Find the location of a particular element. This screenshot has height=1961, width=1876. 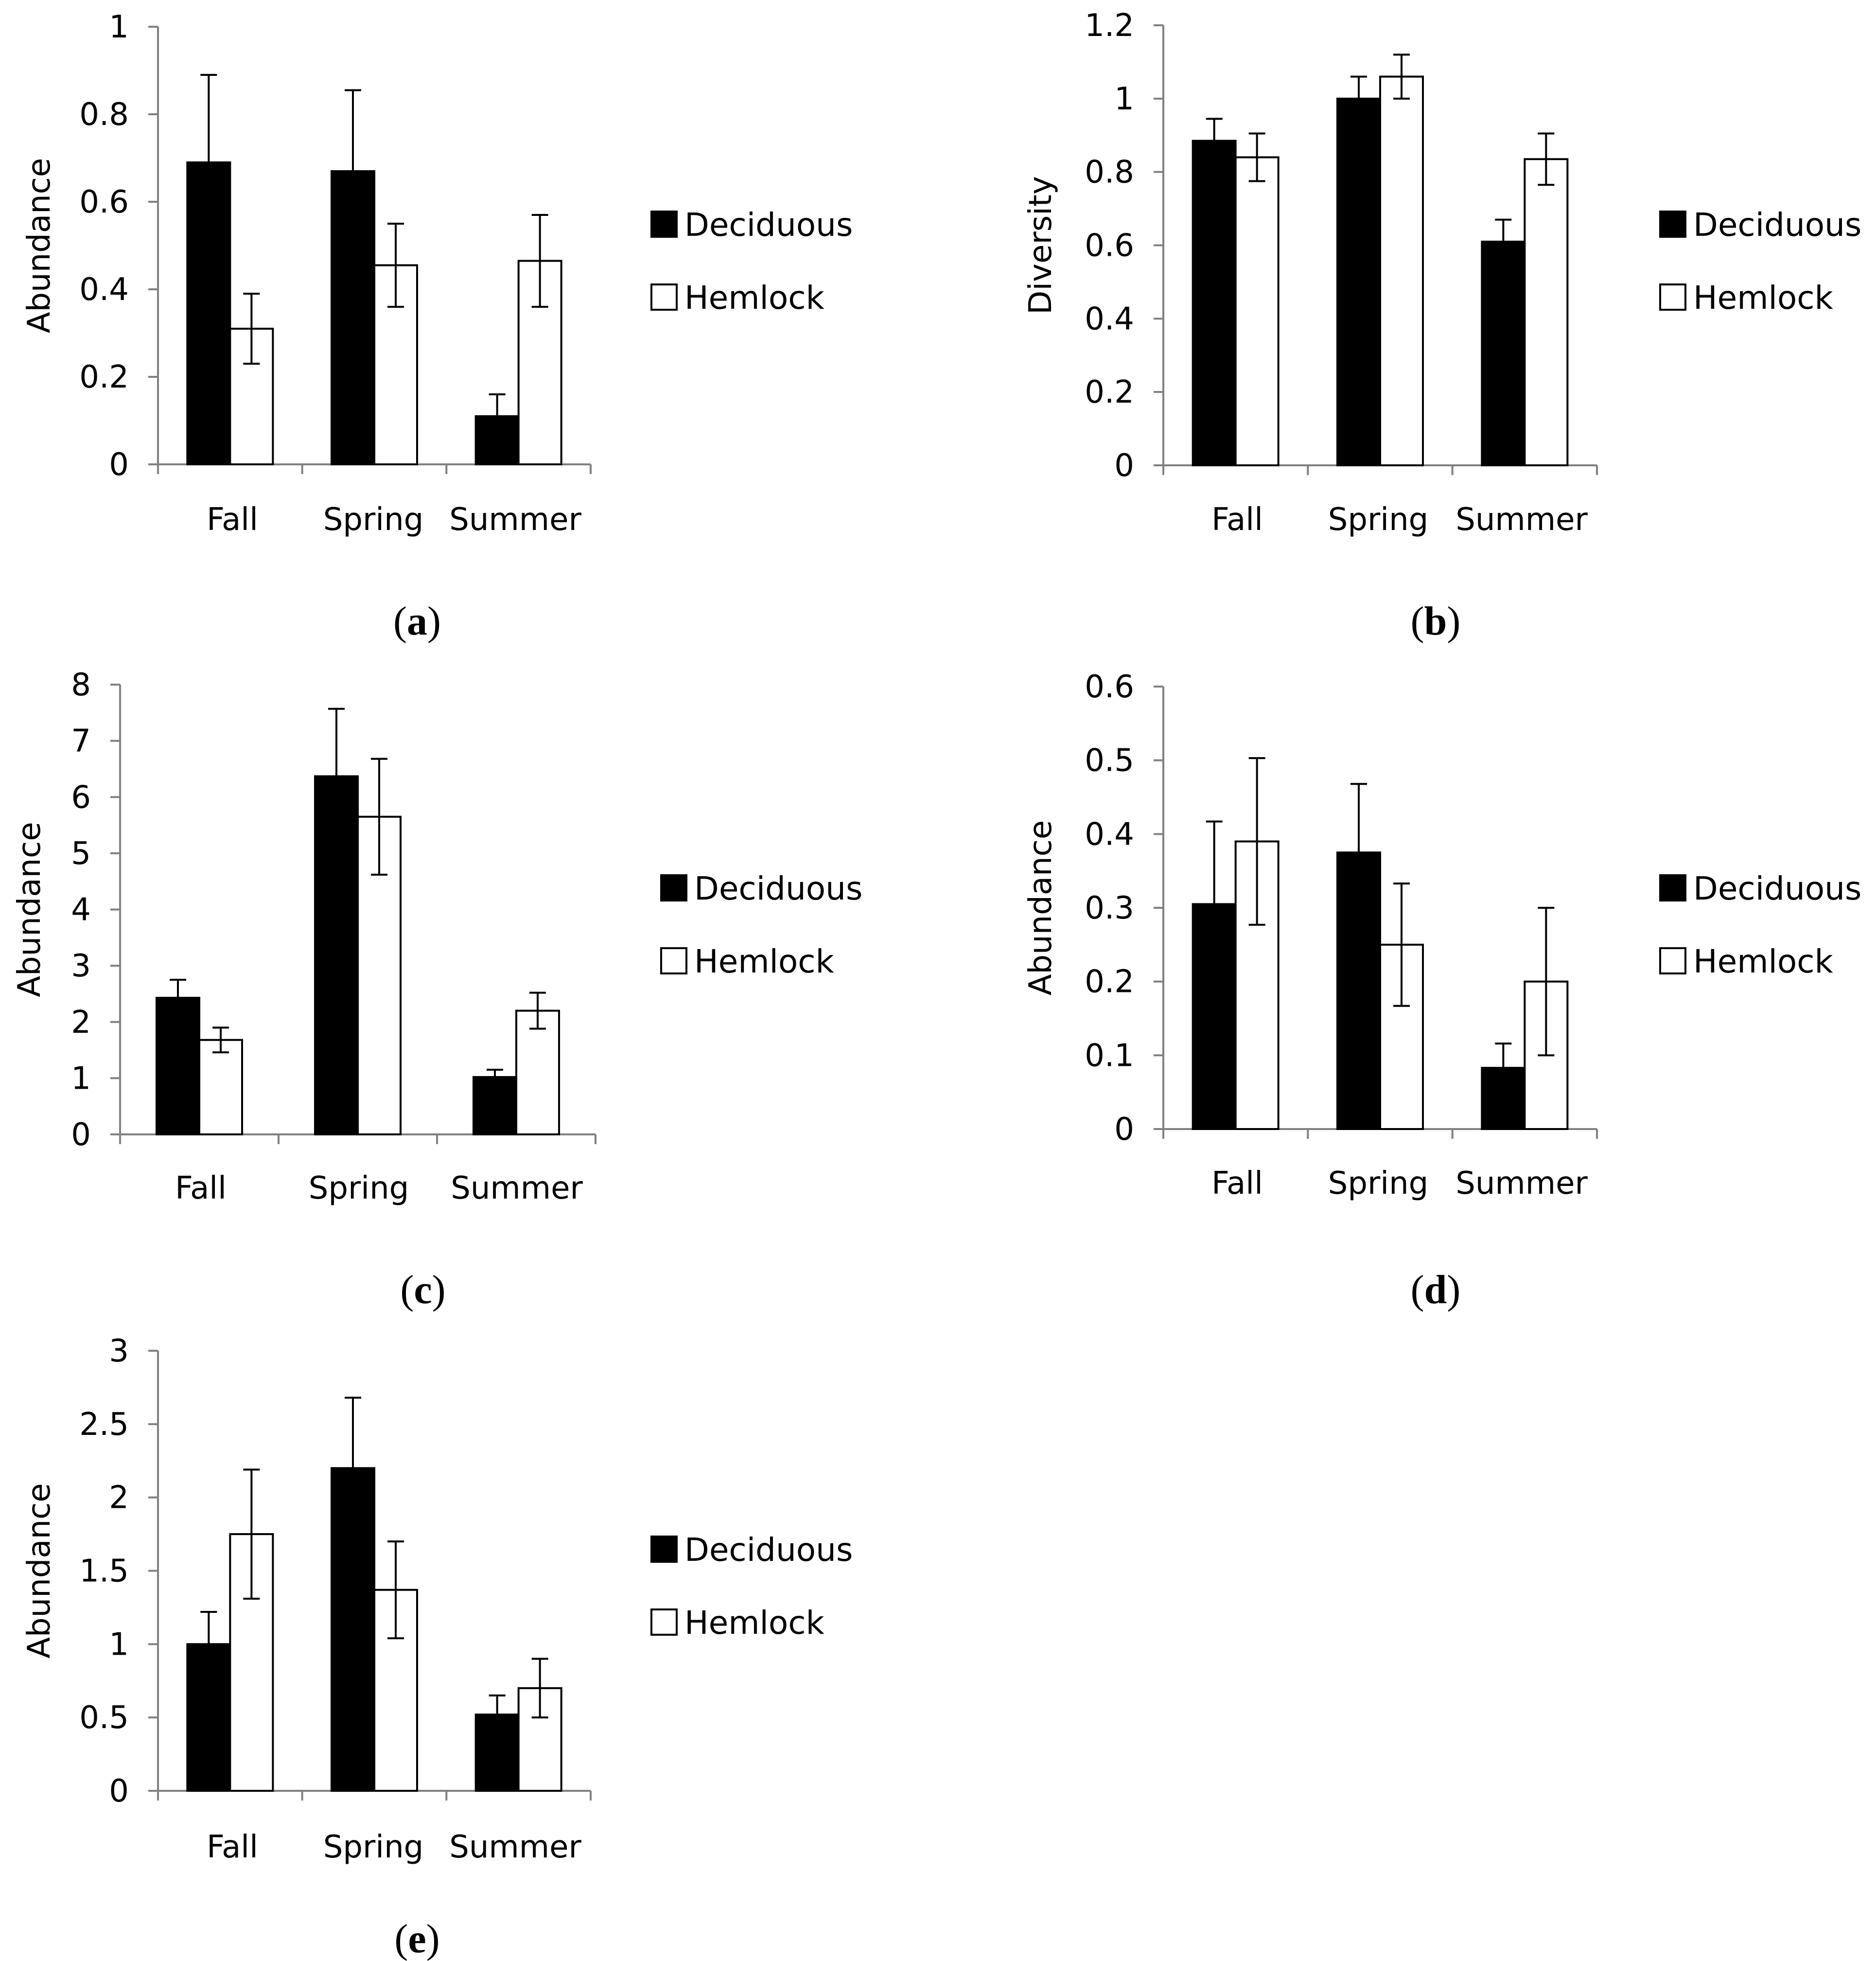

panel-label-part: c is located at coordinates (423, 1290).